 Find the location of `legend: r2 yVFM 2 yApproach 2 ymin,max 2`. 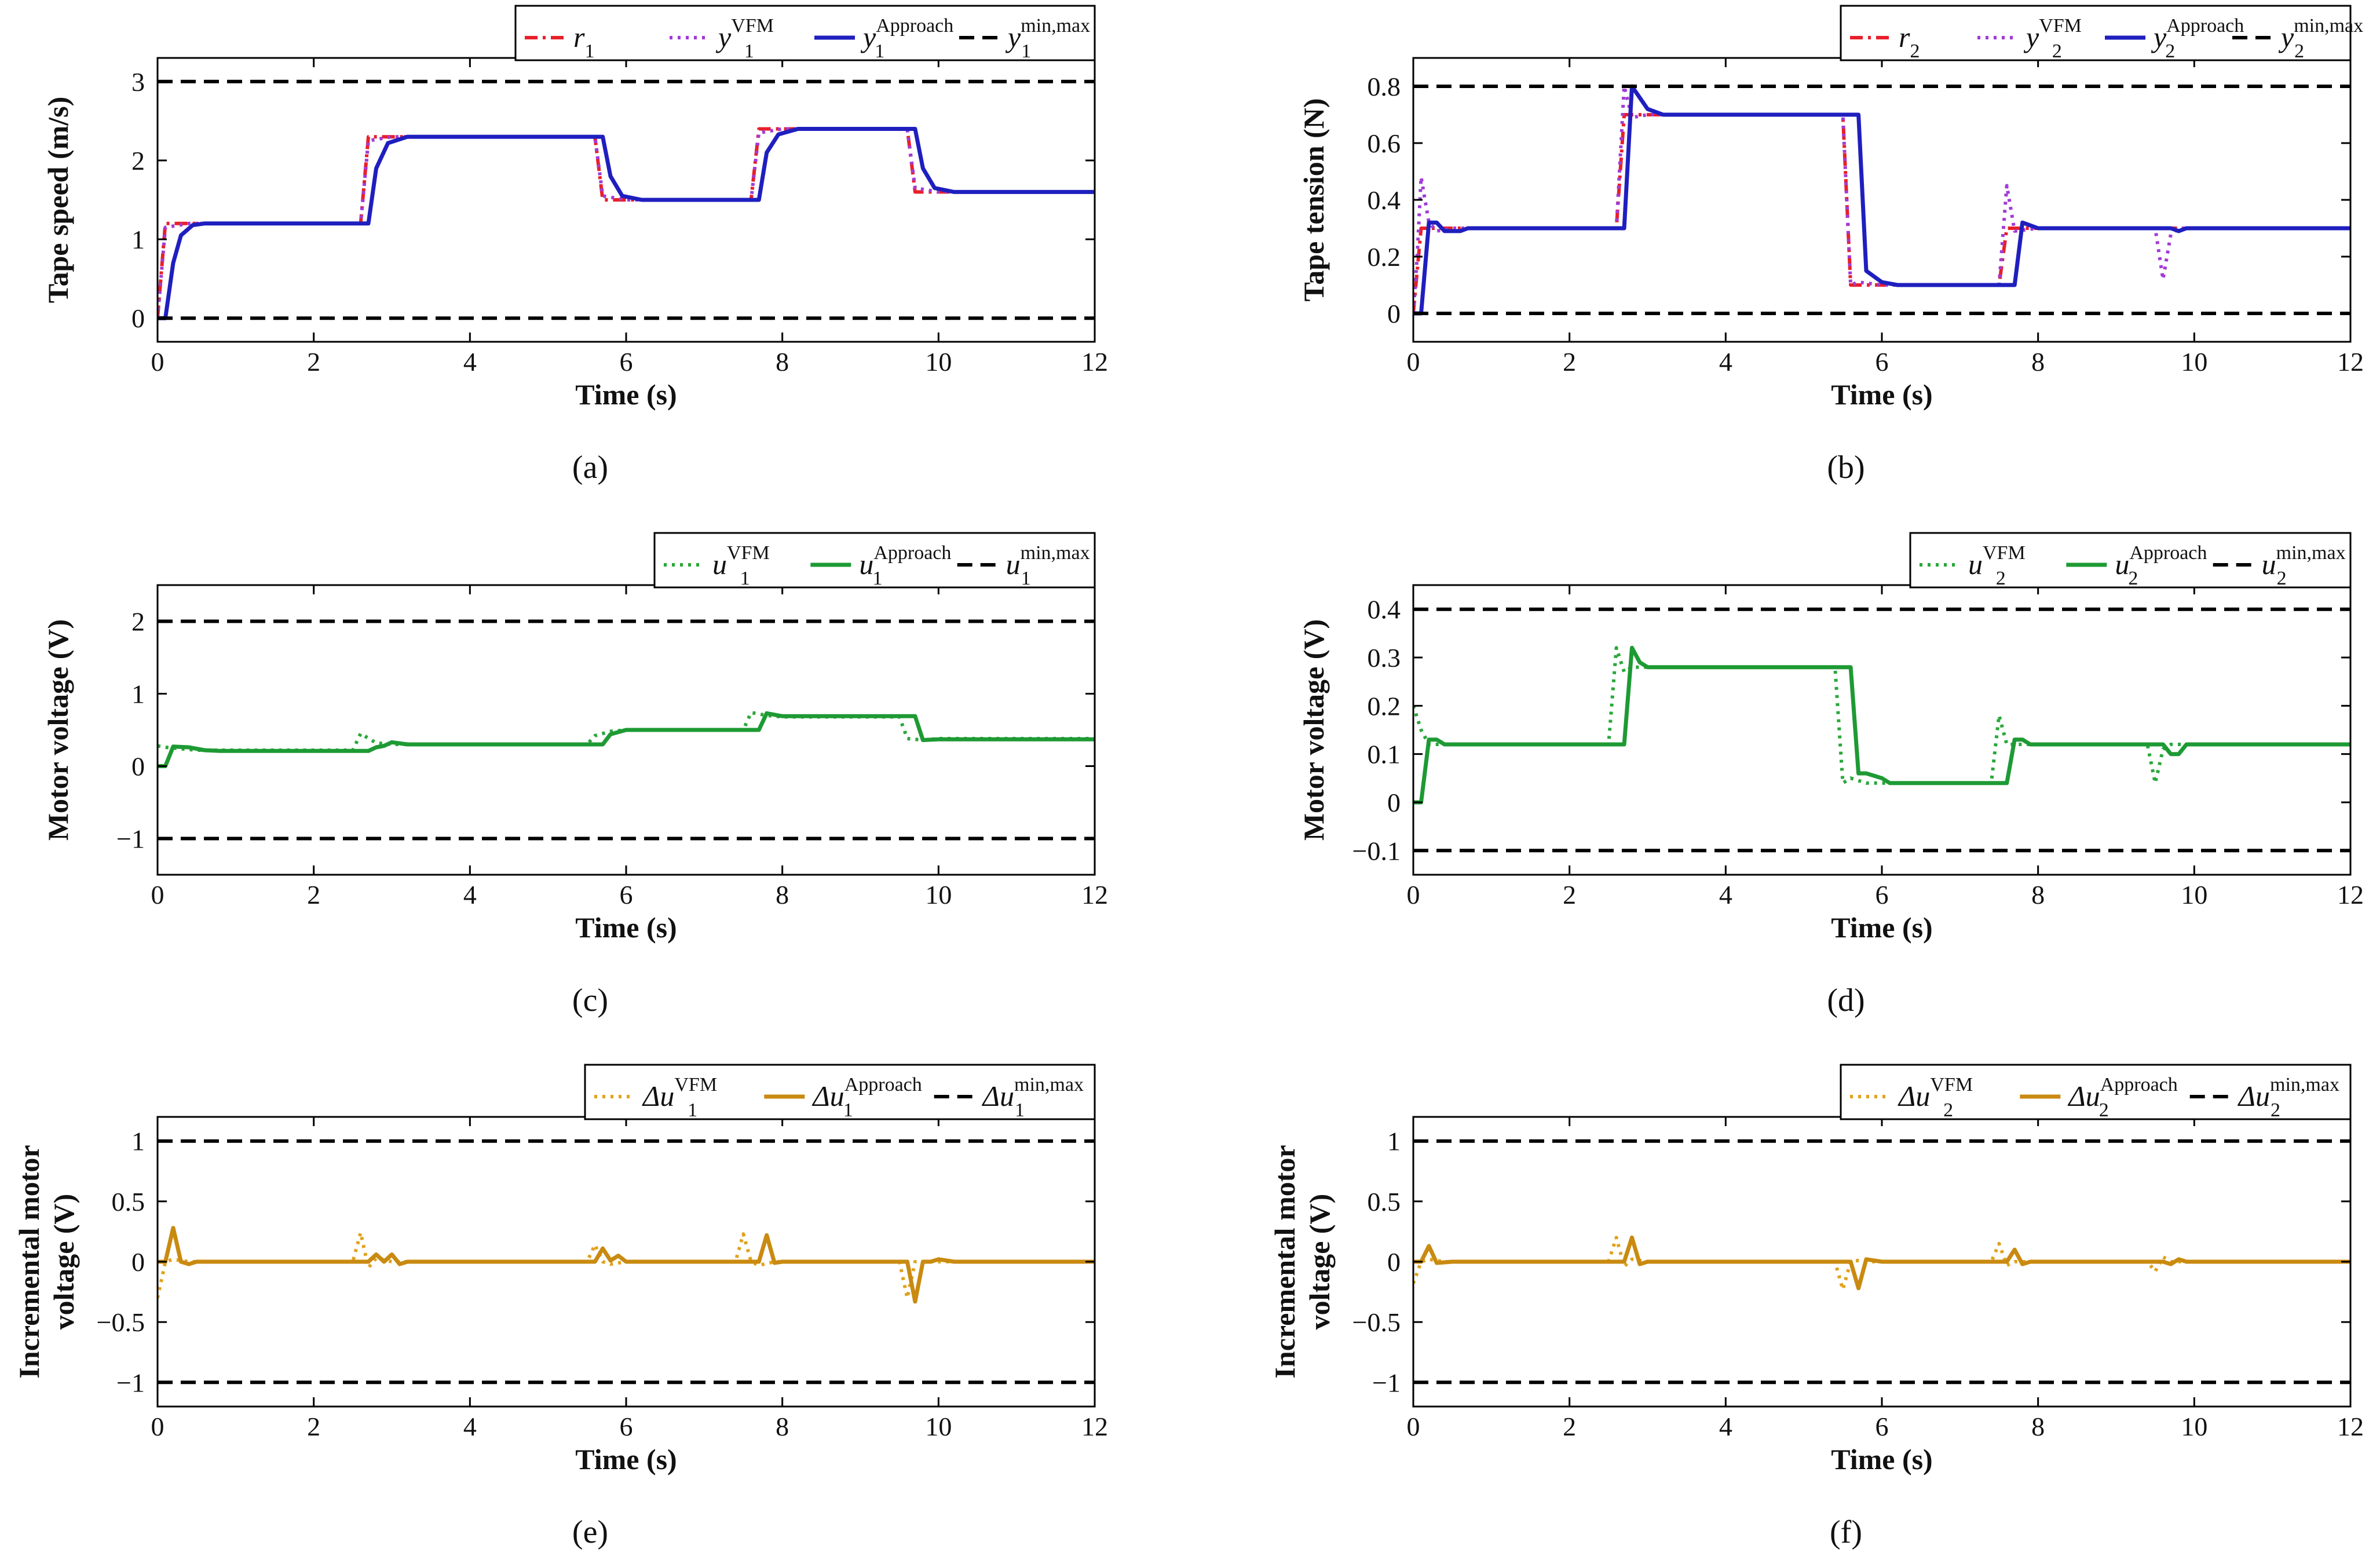

legend: r2 yVFM 2 yApproach 2 ymin,max 2 is located at coordinates (2101, 33).